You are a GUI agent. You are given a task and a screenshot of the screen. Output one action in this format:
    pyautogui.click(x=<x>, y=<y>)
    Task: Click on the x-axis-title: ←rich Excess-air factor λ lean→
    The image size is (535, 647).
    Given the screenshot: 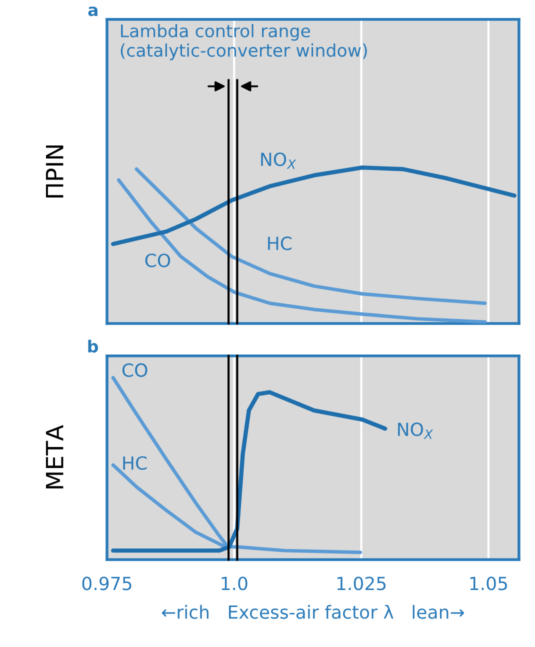 What is the action you would take?
    pyautogui.click(x=313, y=611)
    